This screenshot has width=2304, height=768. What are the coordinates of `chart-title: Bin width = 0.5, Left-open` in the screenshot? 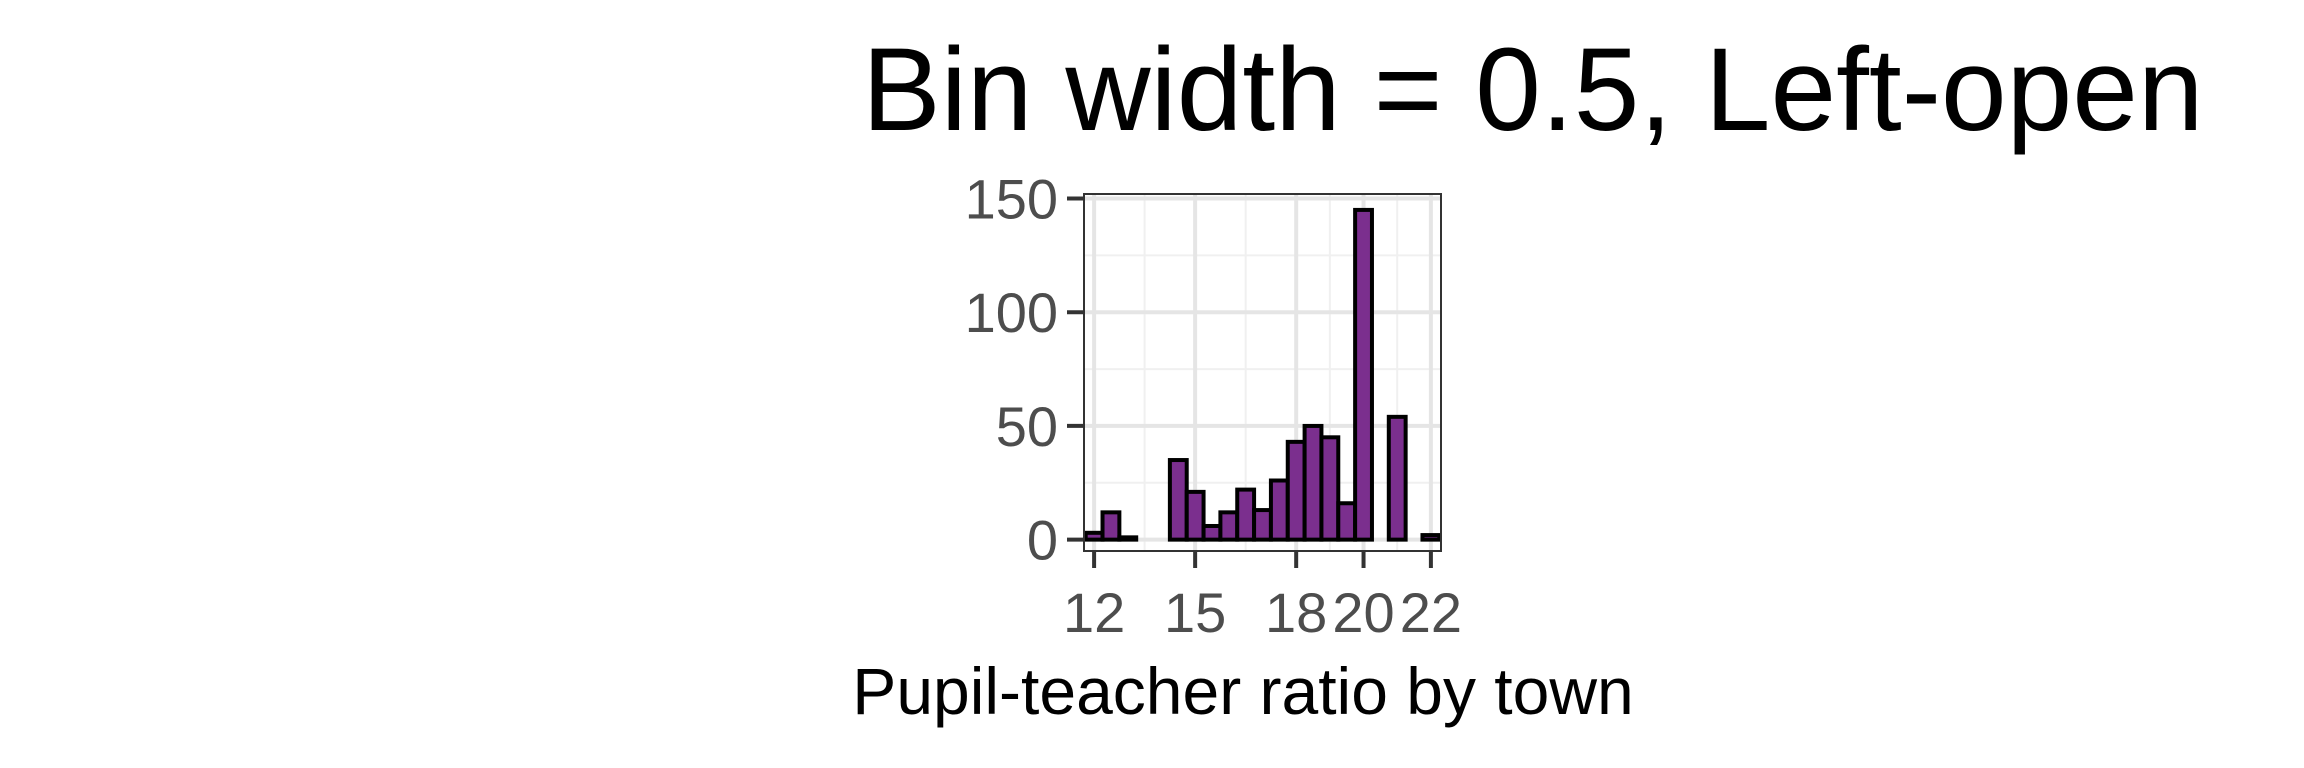 It's located at (1533, 90).